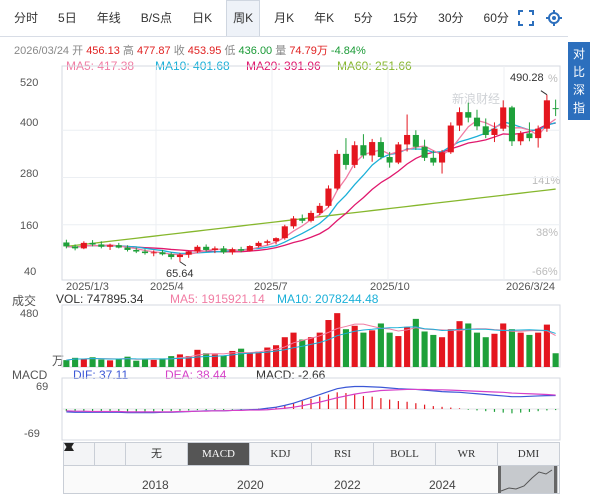 This screenshot has height=499, width=592. Describe the element at coordinates (404, 454) in the screenshot. I see `indicator-tab-4: BOLL` at that location.